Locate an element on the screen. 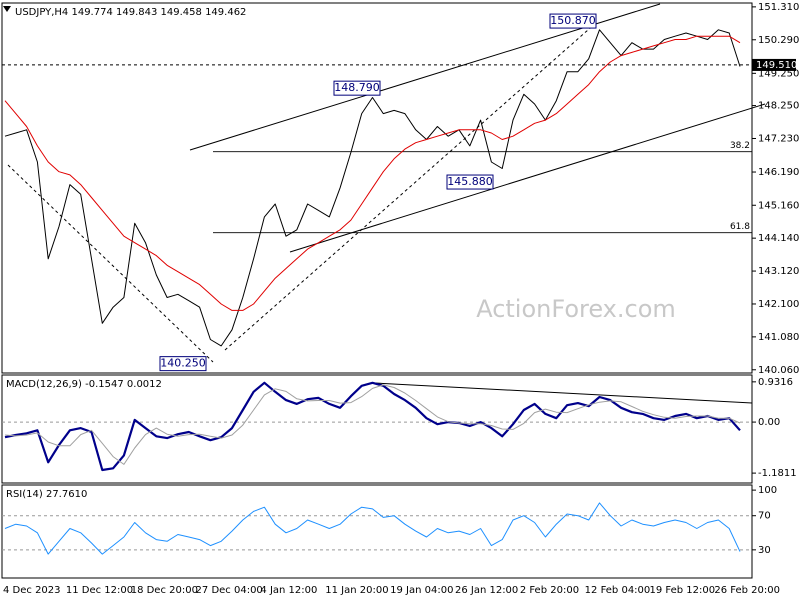 This screenshot has height=600, width=800. y-tick-label: 145.160 is located at coordinates (778, 205).